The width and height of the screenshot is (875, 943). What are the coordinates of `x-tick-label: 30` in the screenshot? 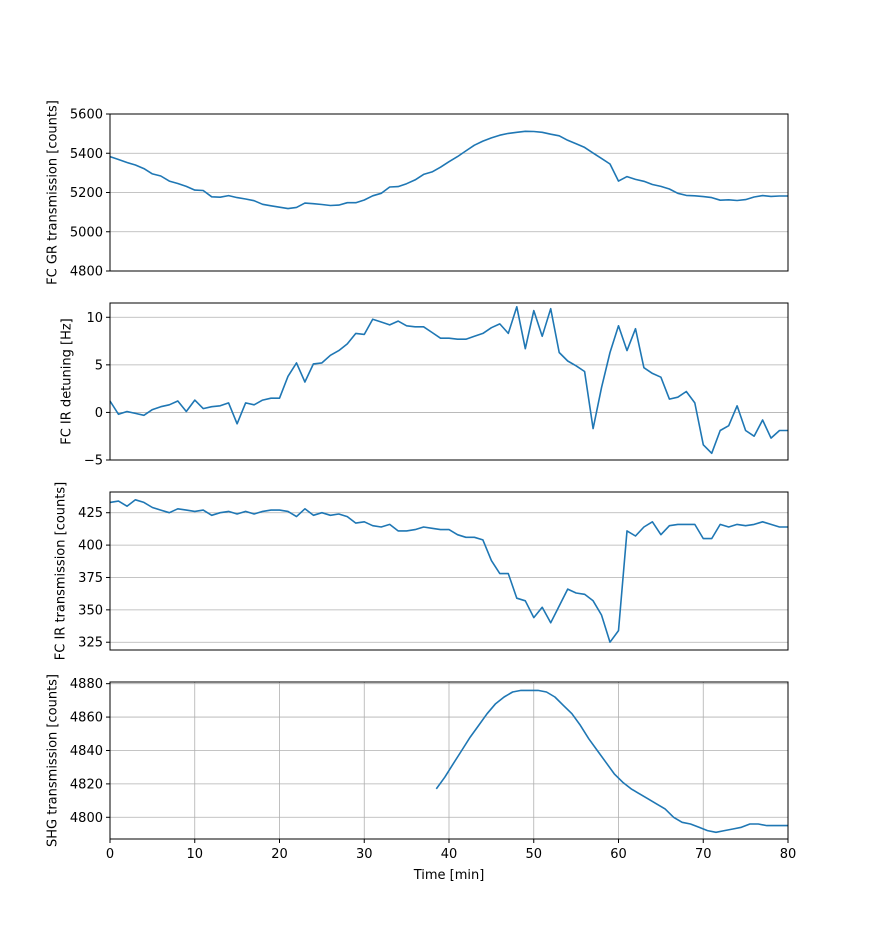 It's located at (364, 854).